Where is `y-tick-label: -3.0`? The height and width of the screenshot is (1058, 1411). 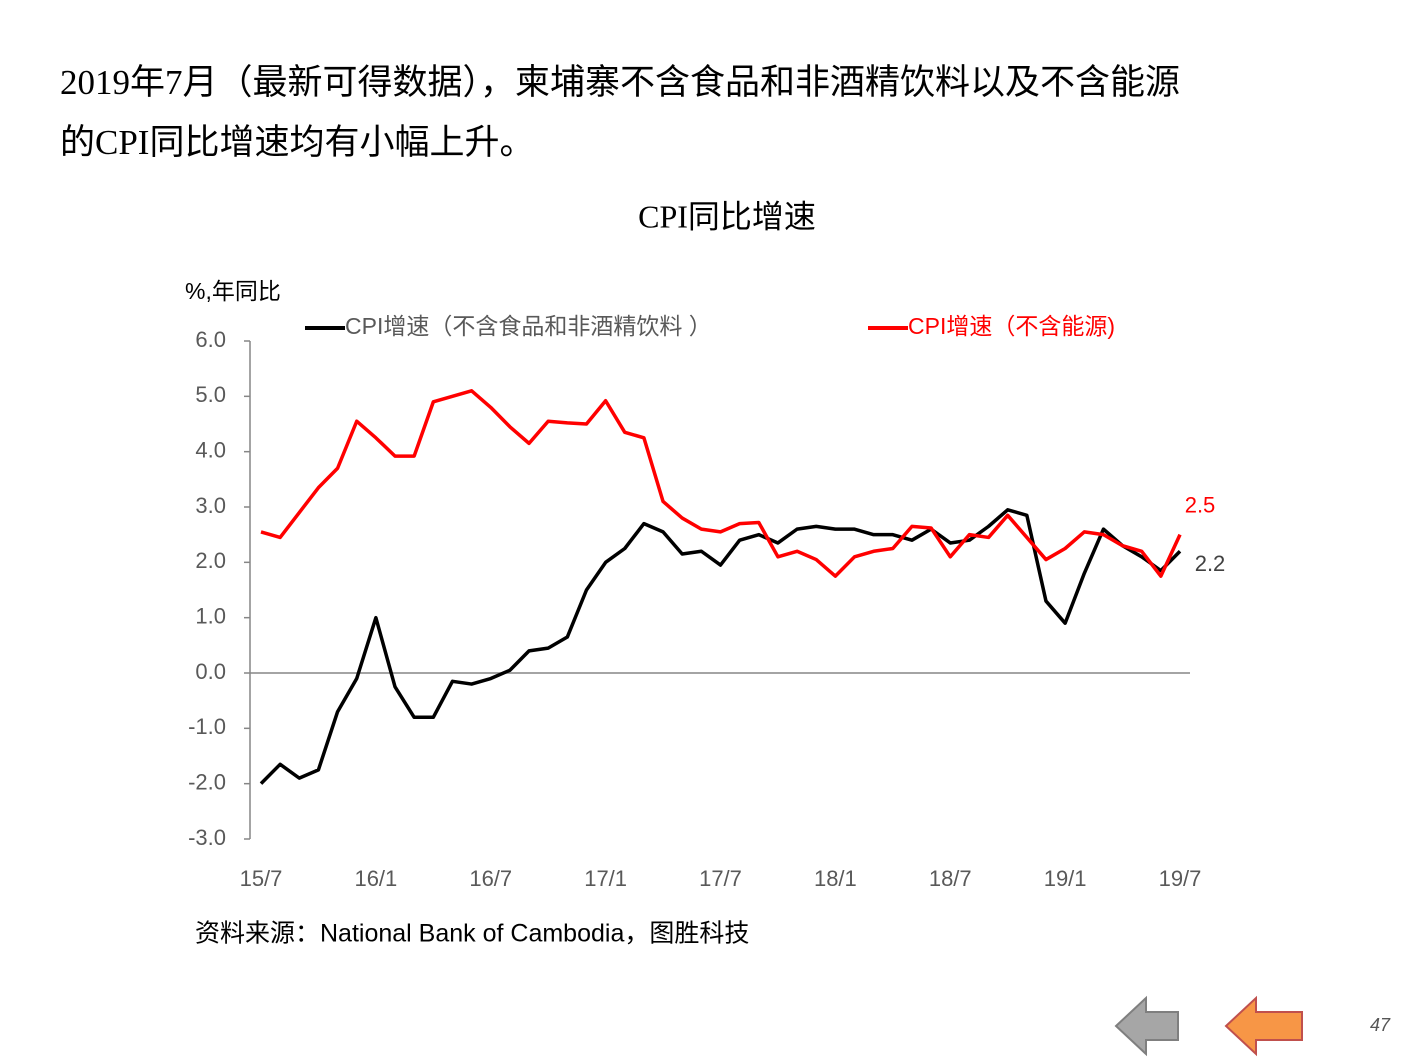
y-tick-label: -3.0 is located at coordinates (207, 837).